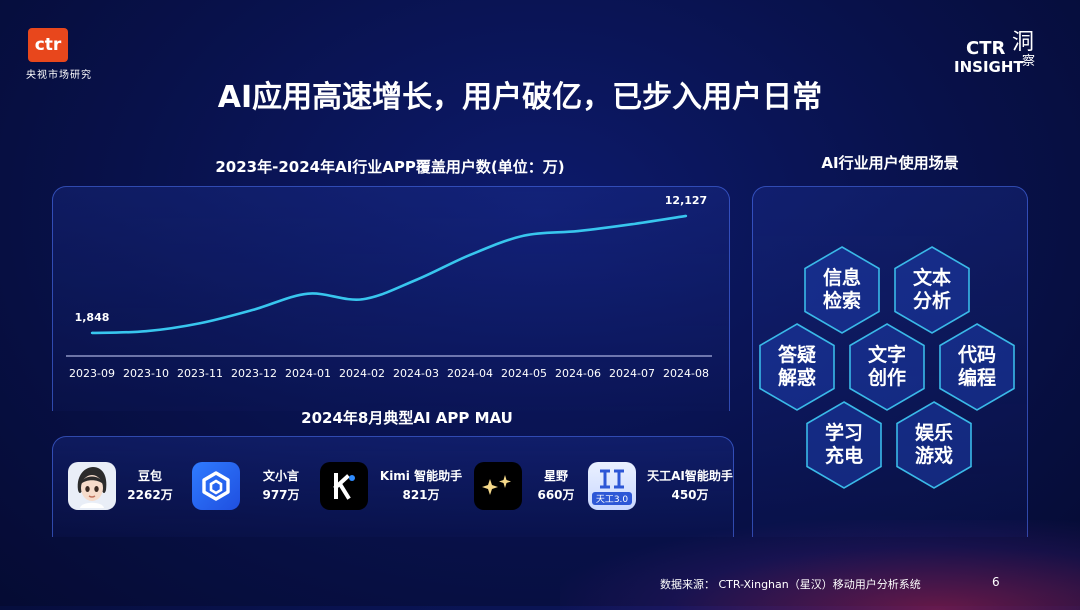 The width and height of the screenshot is (1080, 610). I want to click on series-line, so click(389, 274).